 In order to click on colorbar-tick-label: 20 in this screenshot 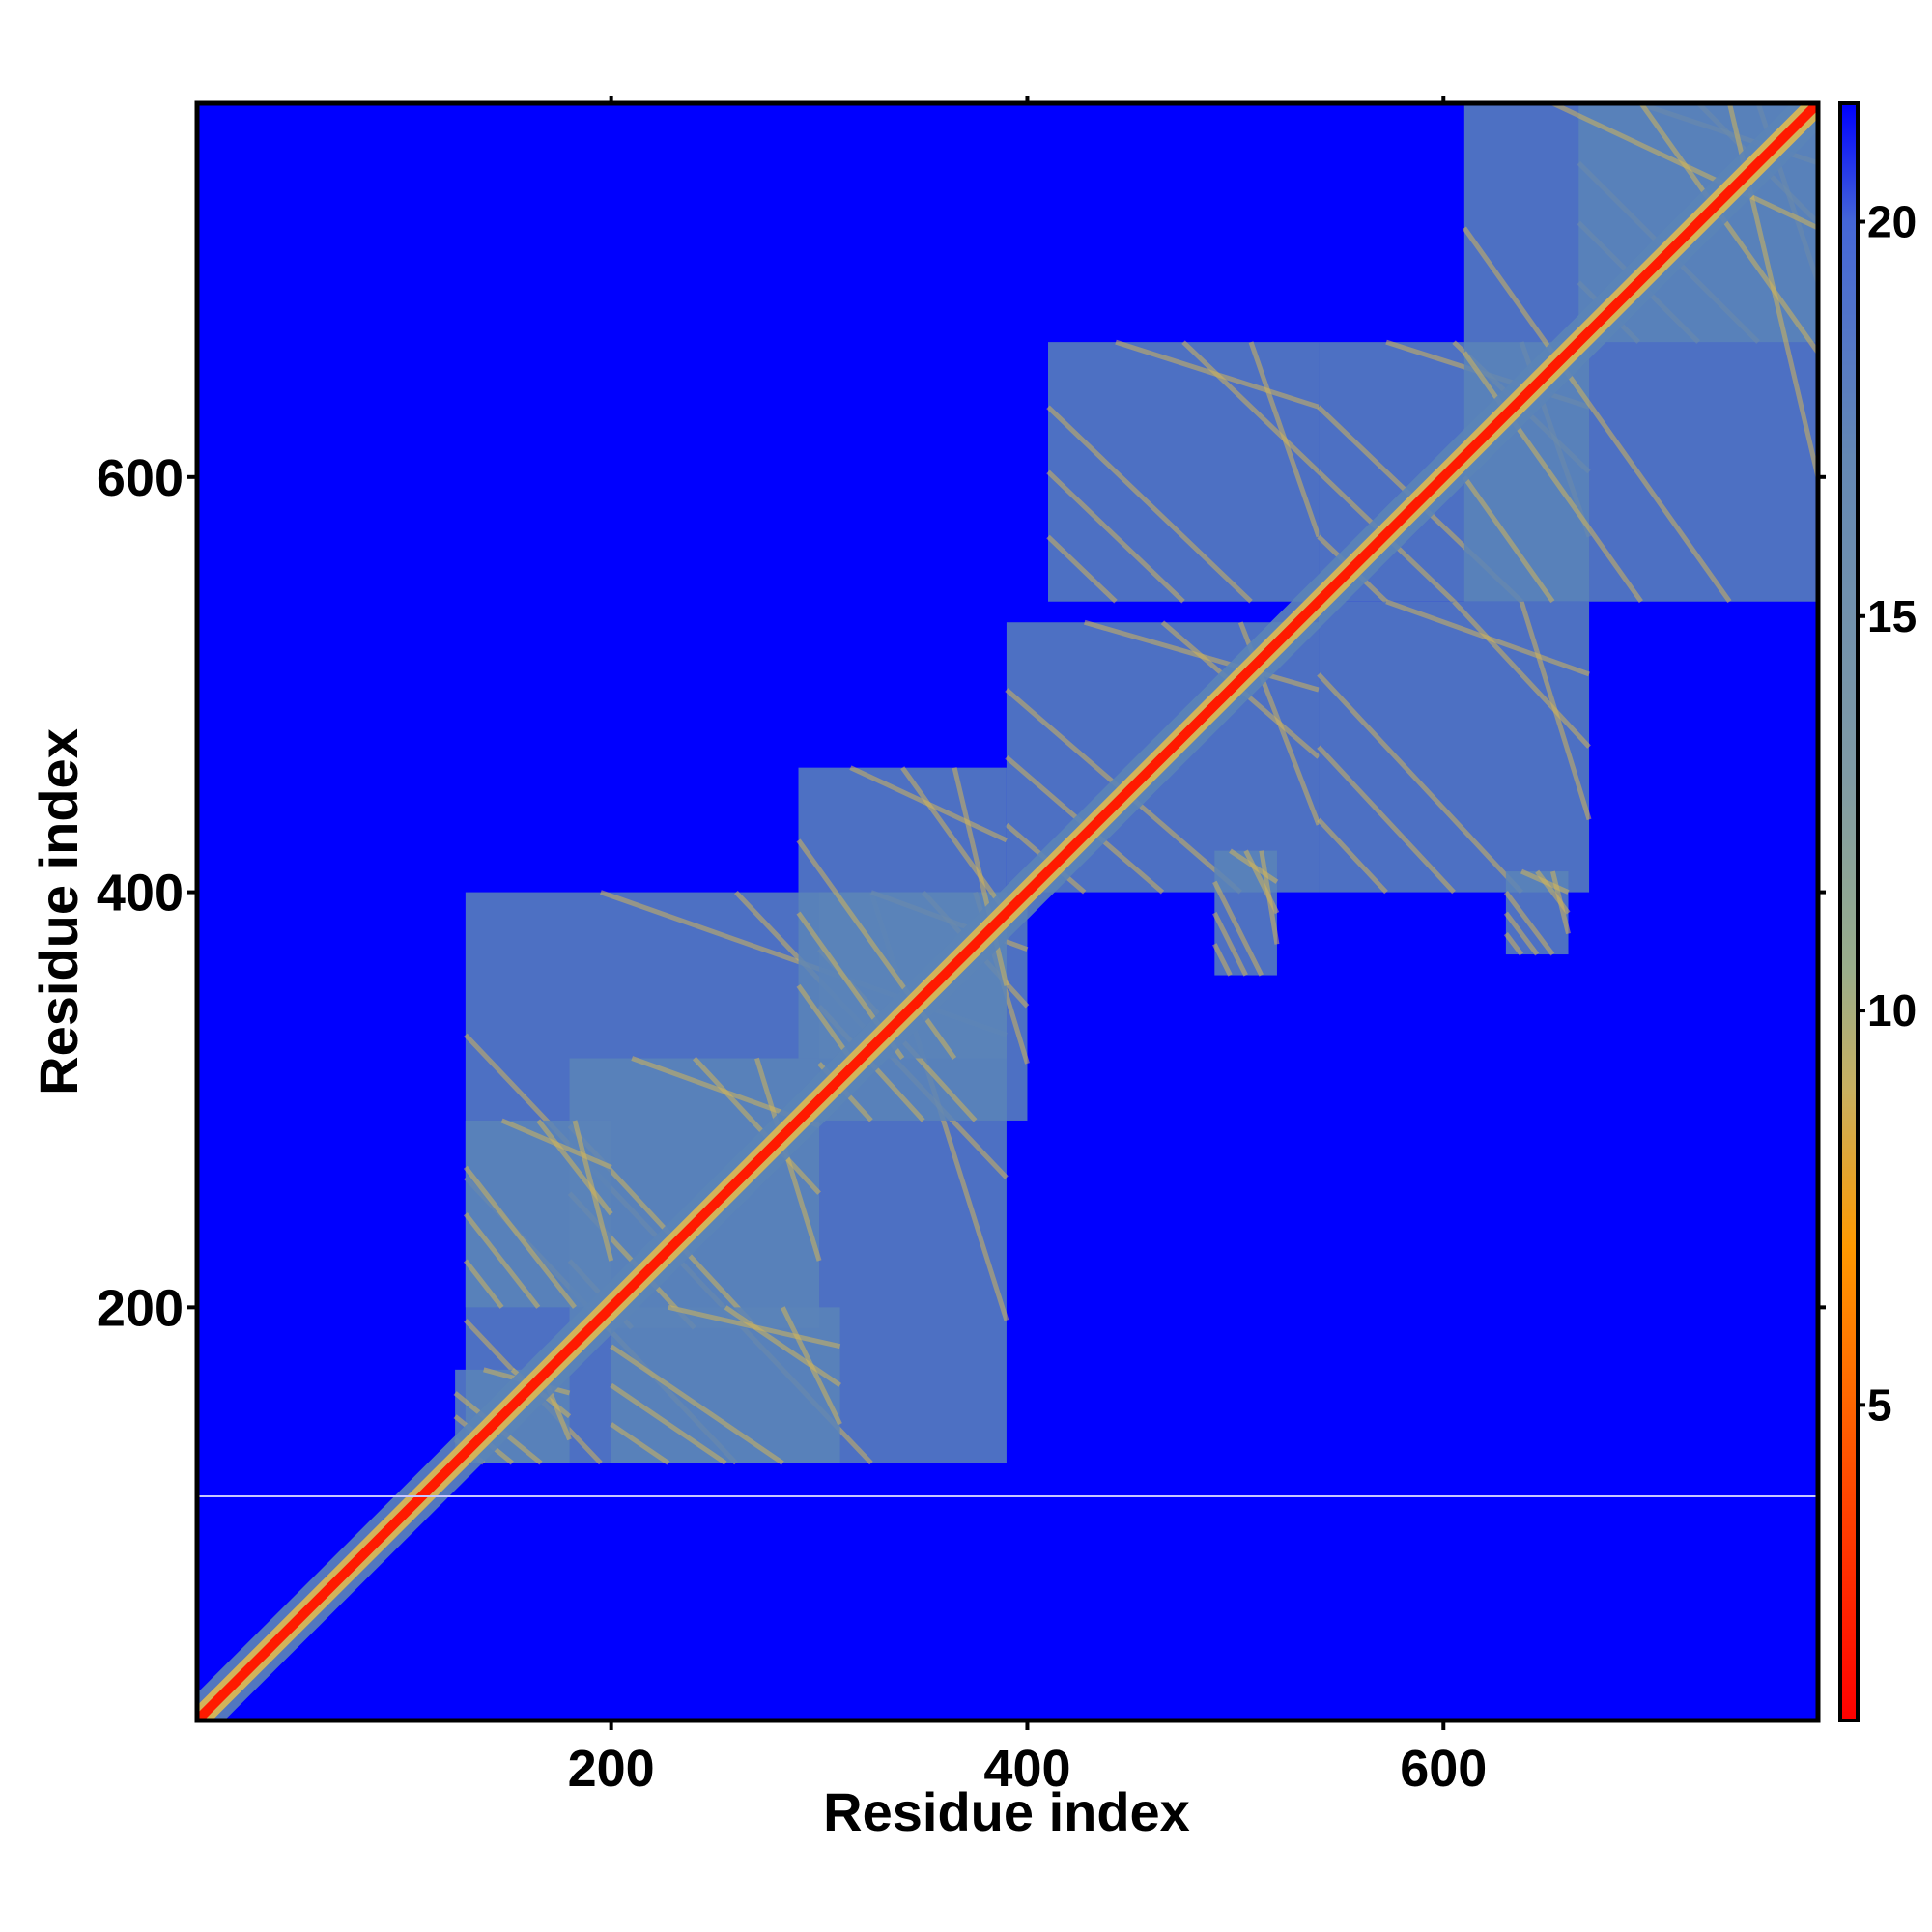, I will do `click(1892, 221)`.